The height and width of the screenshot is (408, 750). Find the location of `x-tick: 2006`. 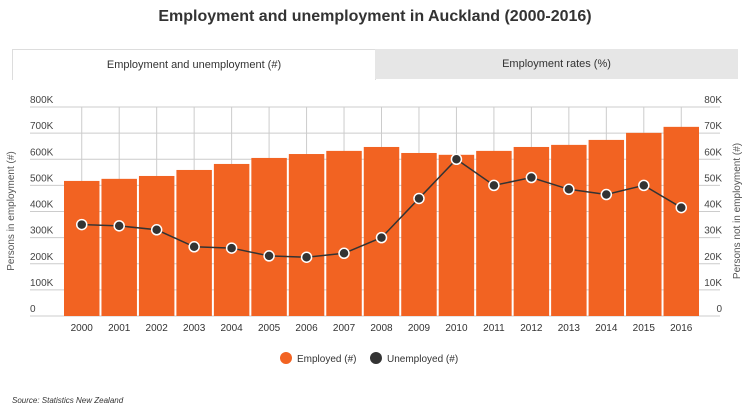

x-tick: 2006 is located at coordinates (306, 328).